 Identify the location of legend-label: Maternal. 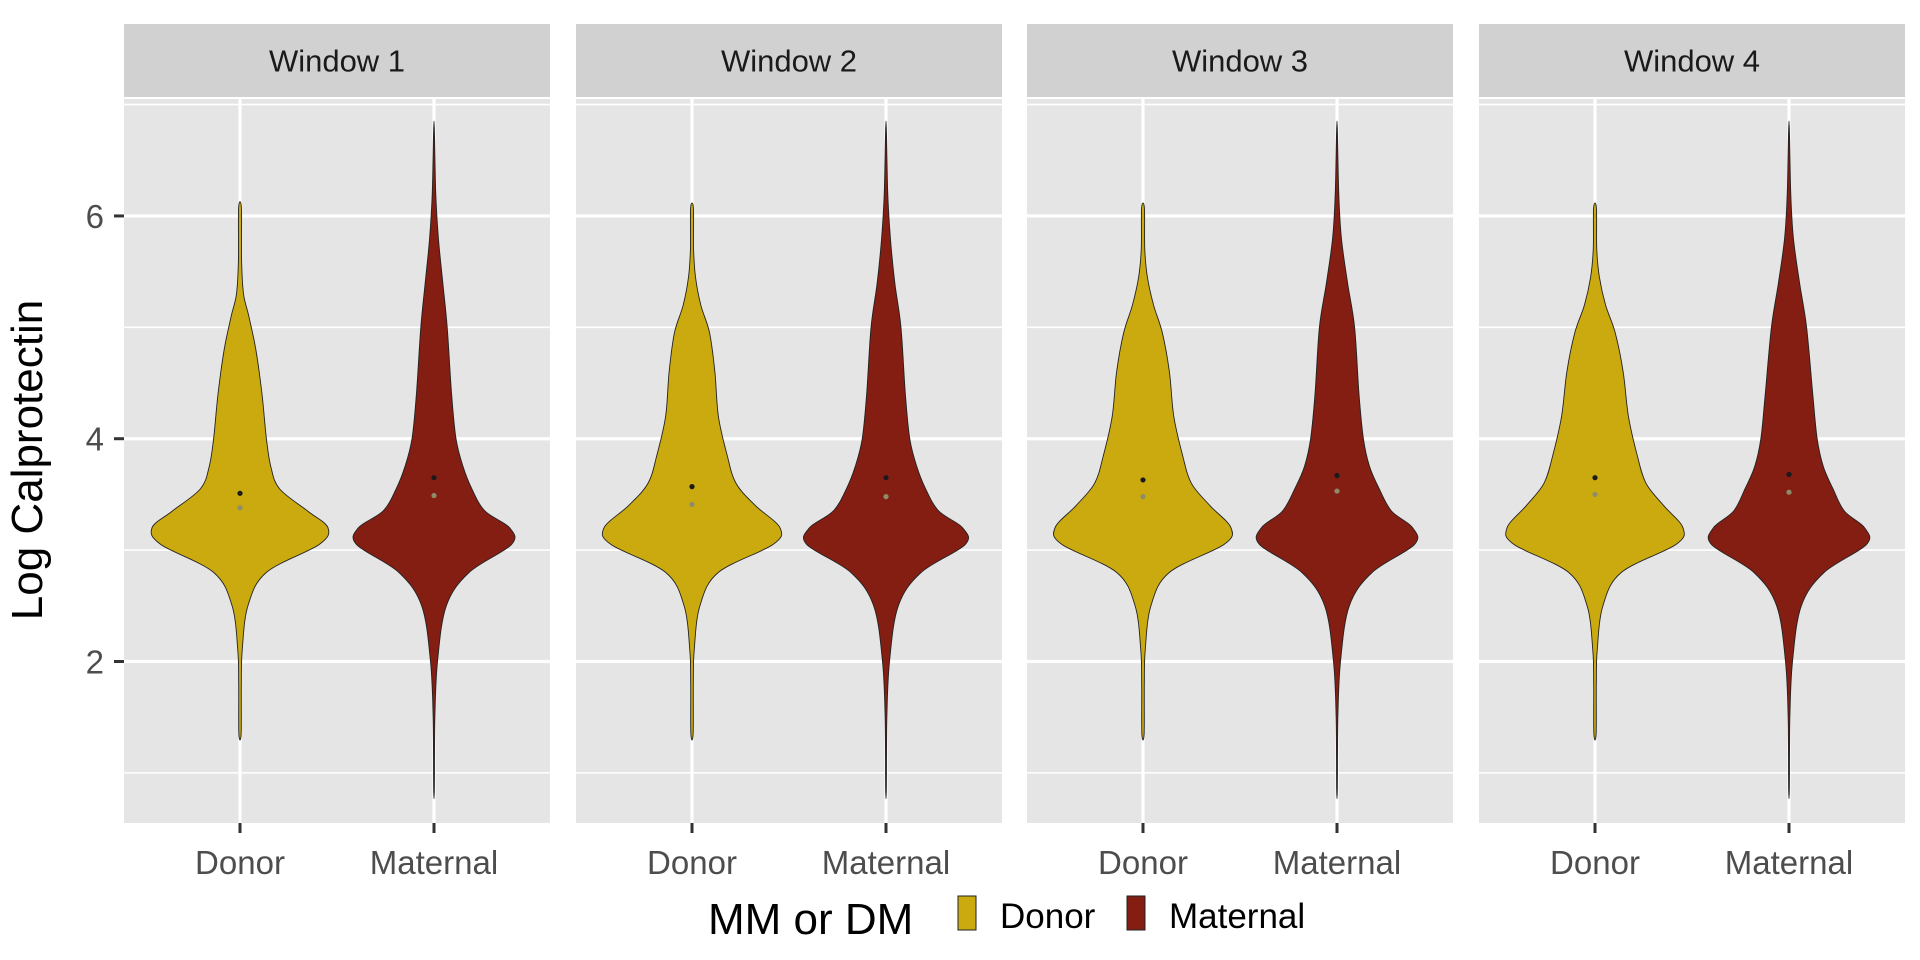
(1237, 916).